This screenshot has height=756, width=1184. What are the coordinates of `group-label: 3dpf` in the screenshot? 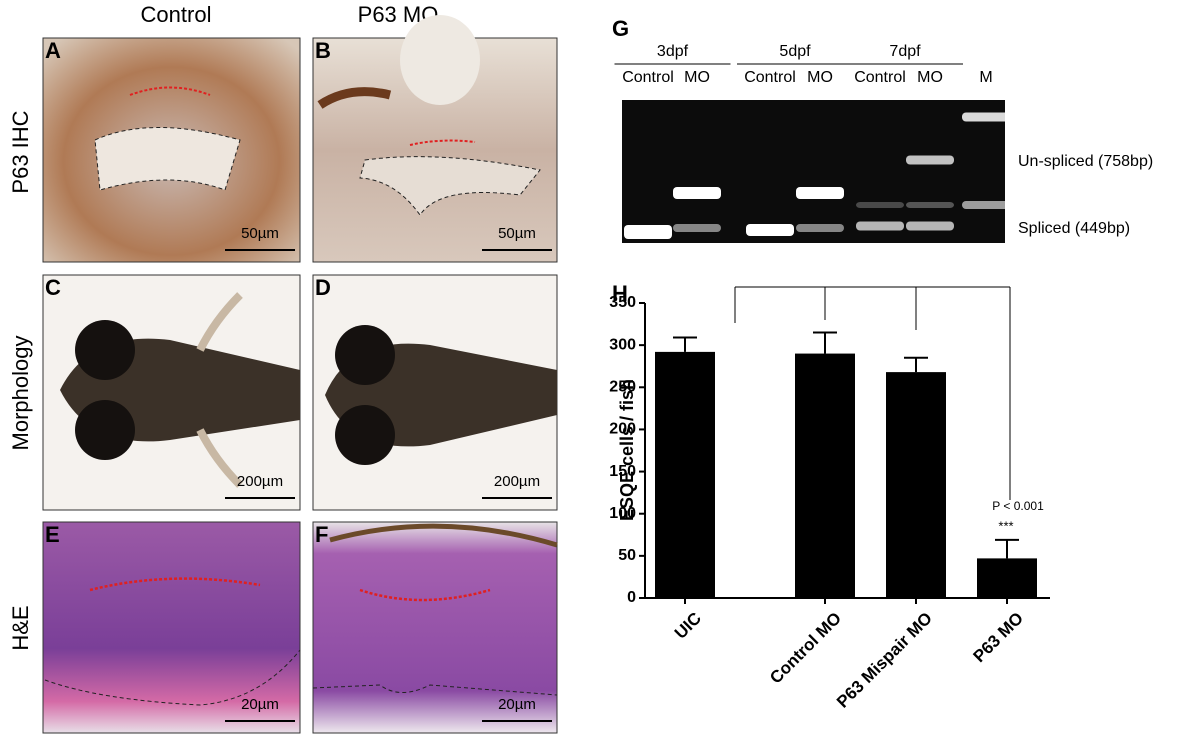 It's located at (673, 51).